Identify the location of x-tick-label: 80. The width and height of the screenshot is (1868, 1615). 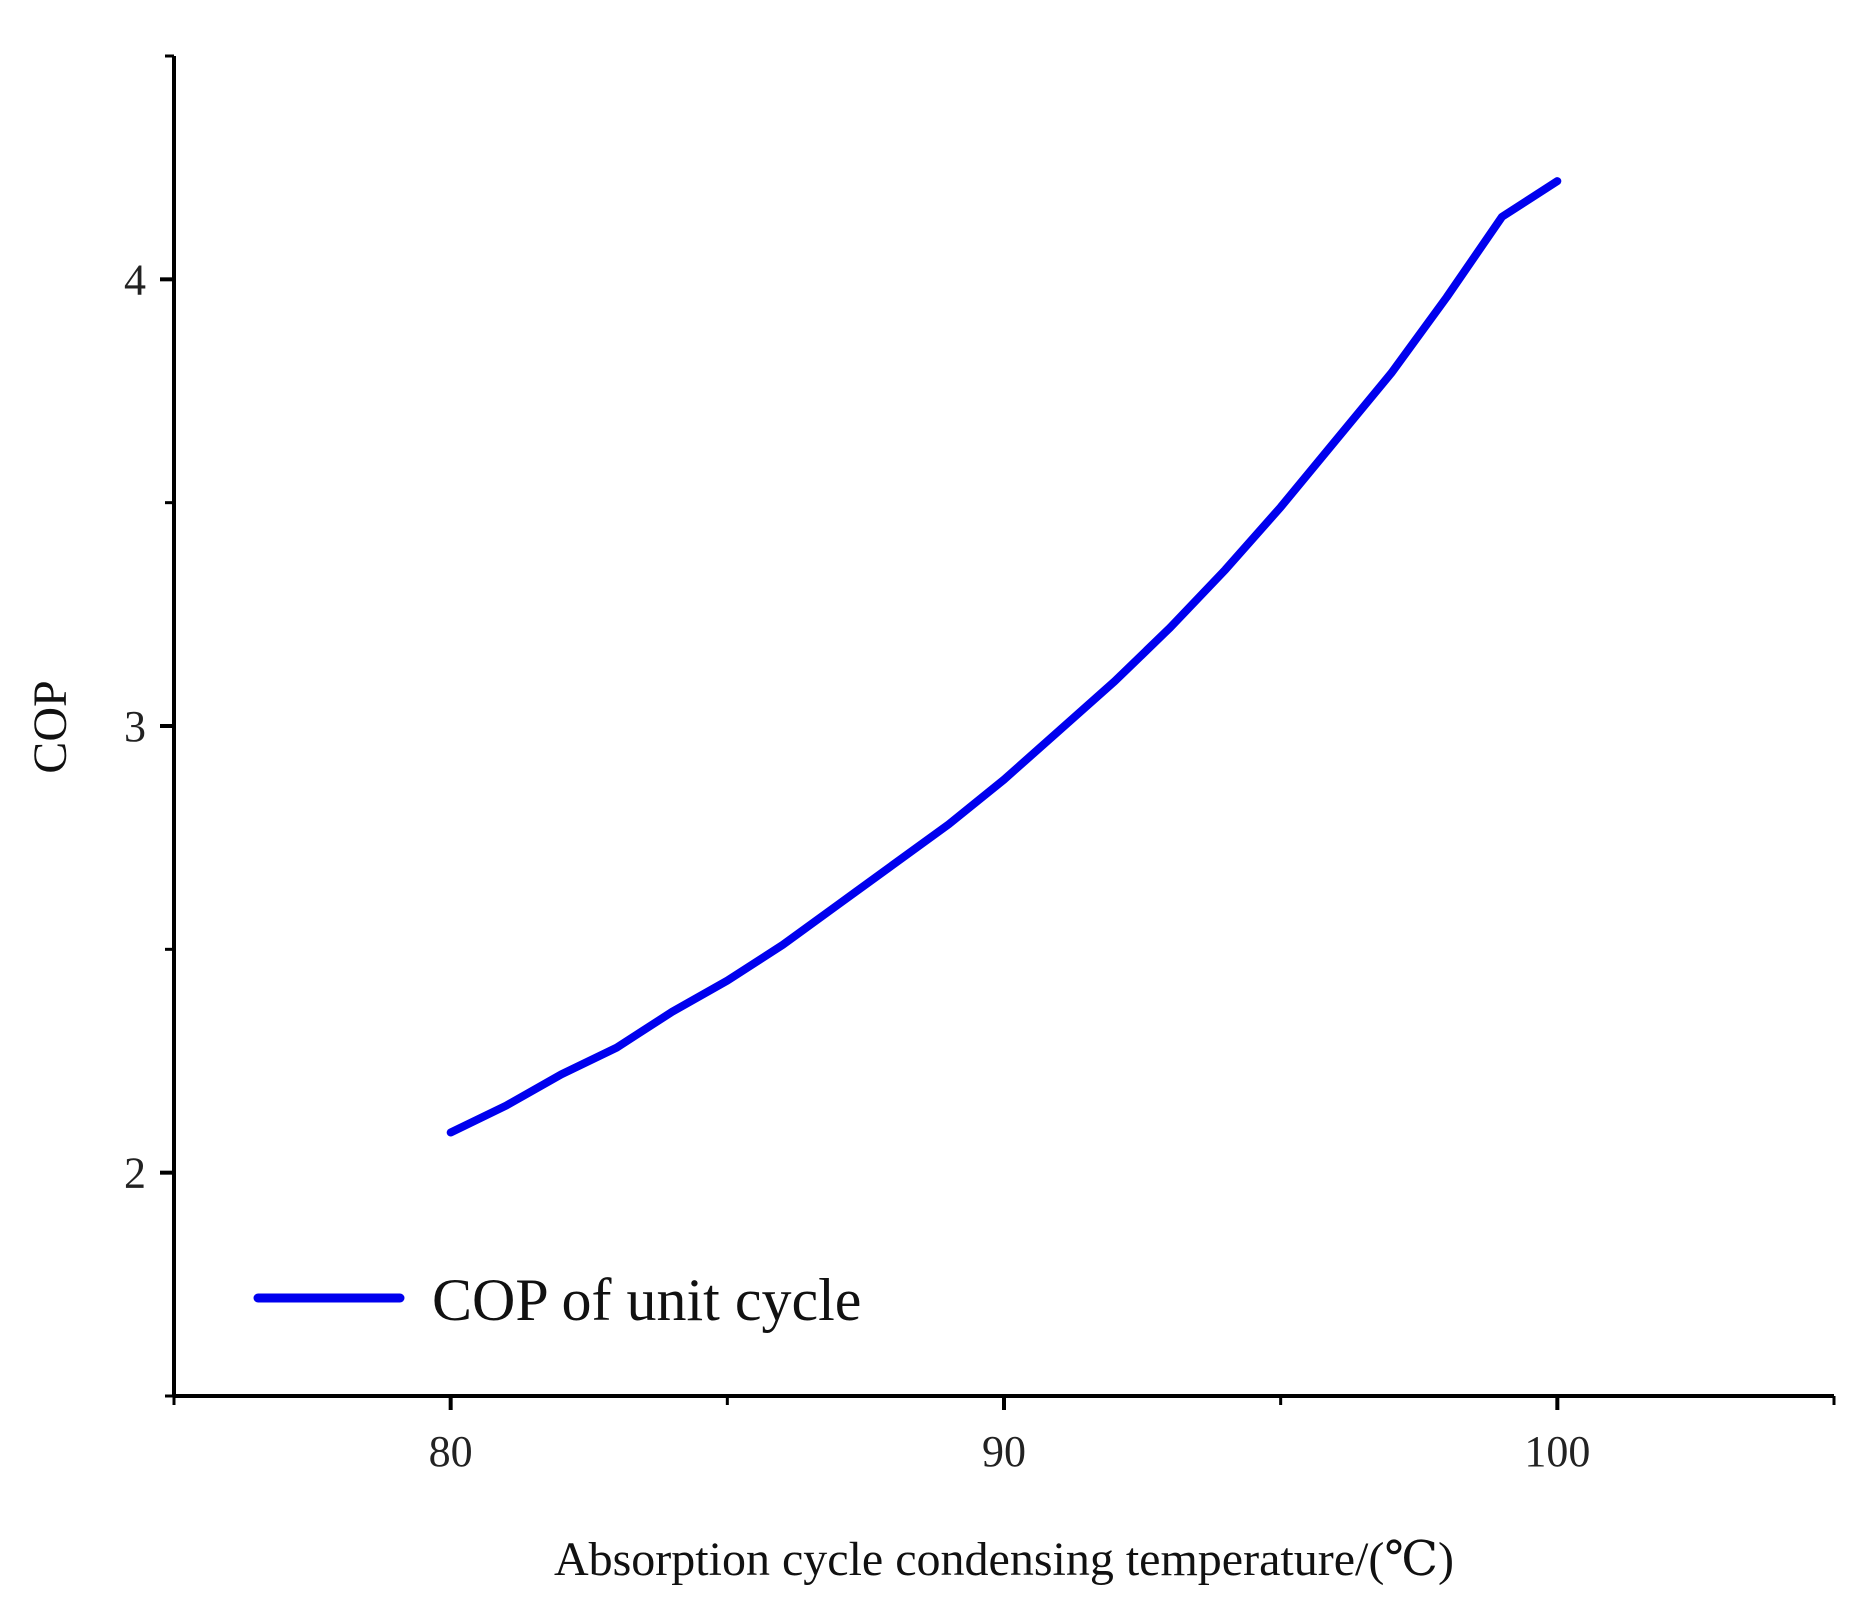
(451, 1451).